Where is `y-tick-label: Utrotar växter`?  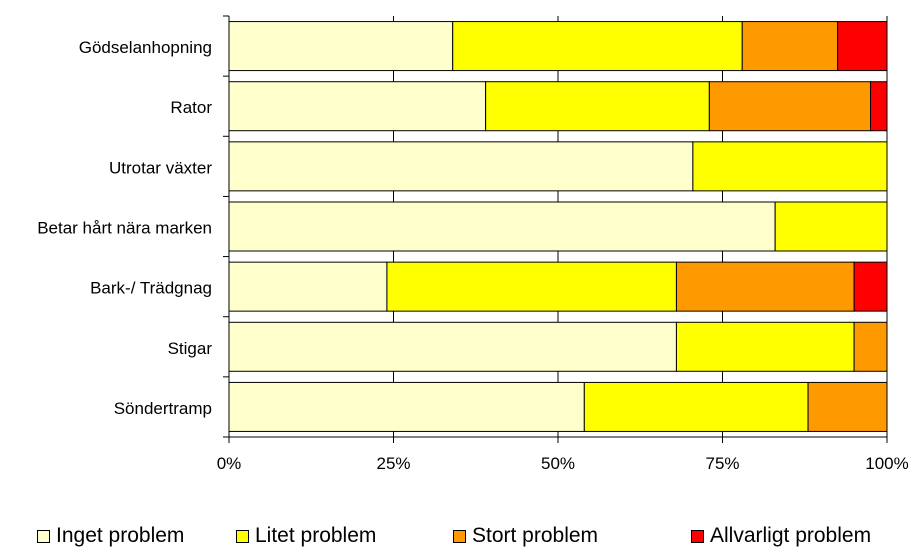 y-tick-label: Utrotar växter is located at coordinates (160, 167).